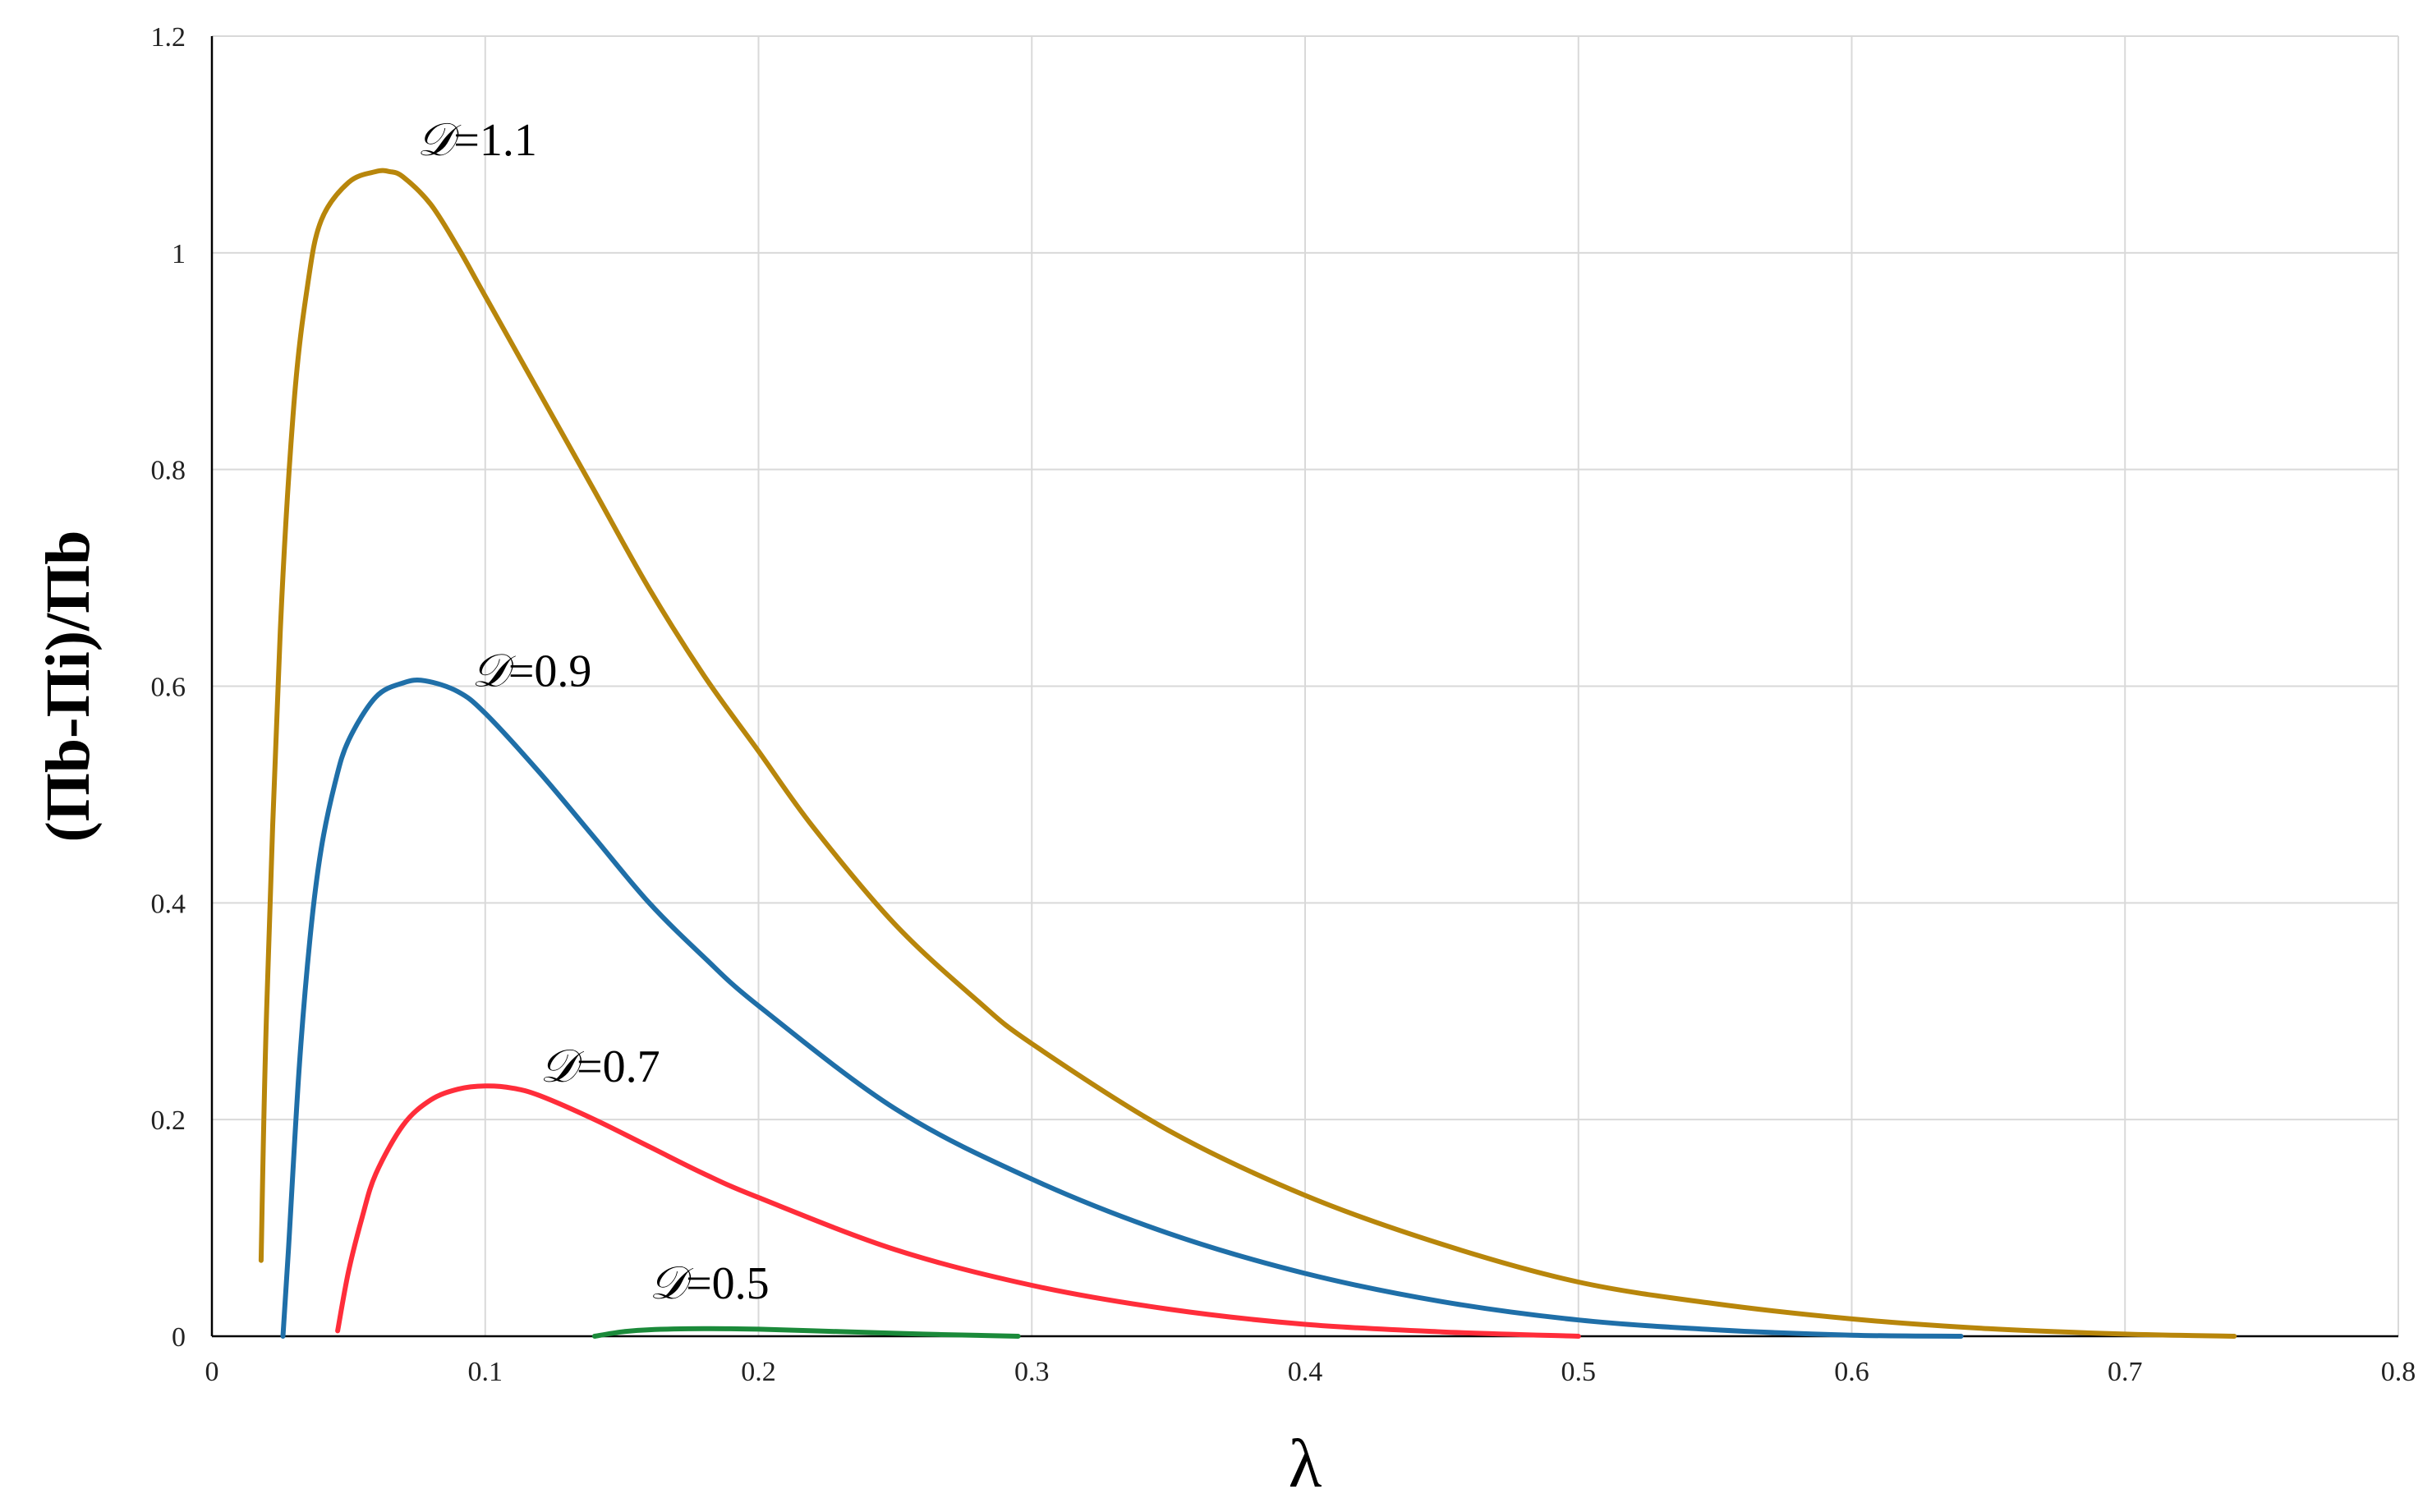  Describe the element at coordinates (531, 671) in the screenshot. I see `curve-label-1: 𝒟=0.9` at that location.